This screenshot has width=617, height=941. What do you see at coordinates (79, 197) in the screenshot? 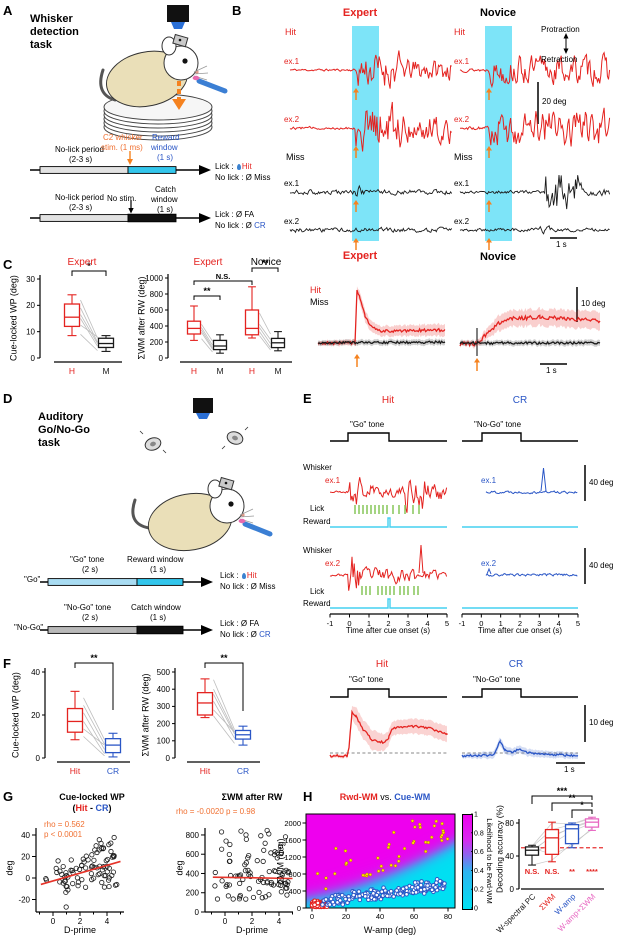
I see `nolick-label-2: No-lick period` at bounding box center [79, 197].